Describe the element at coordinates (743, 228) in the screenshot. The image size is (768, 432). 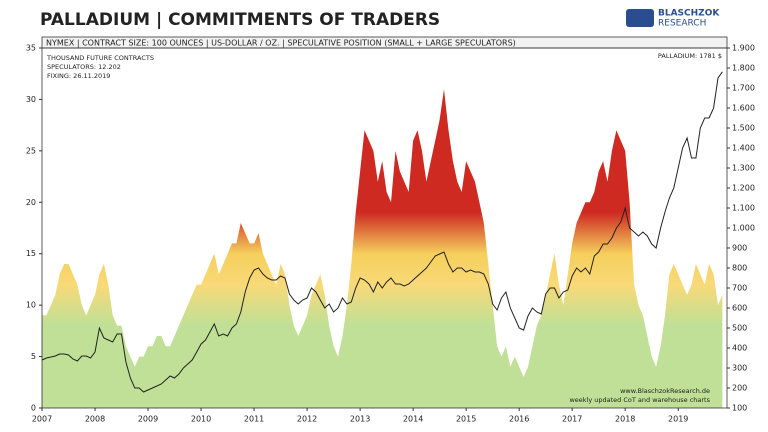
I see `y2-tick-label: 1.000` at that location.